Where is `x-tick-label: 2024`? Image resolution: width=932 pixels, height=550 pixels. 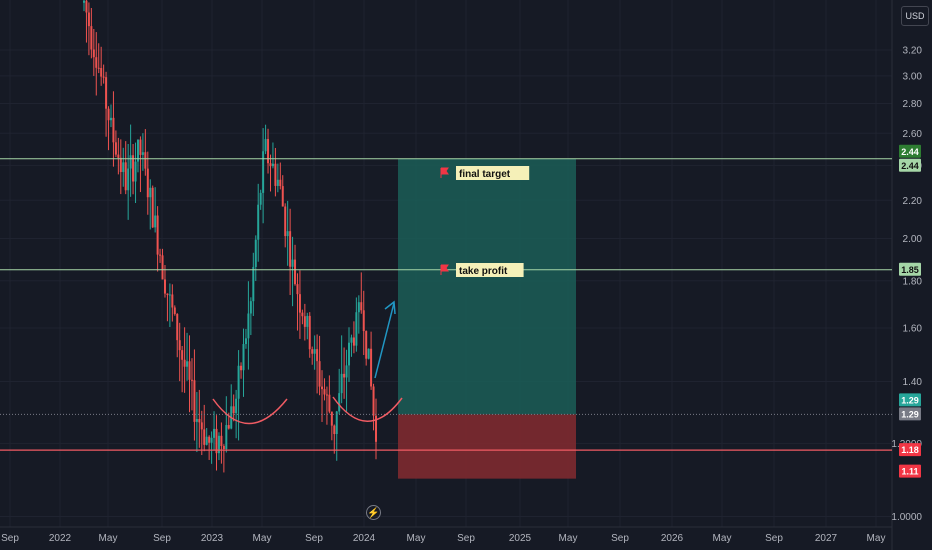 x-tick-label: 2024 is located at coordinates (364, 538).